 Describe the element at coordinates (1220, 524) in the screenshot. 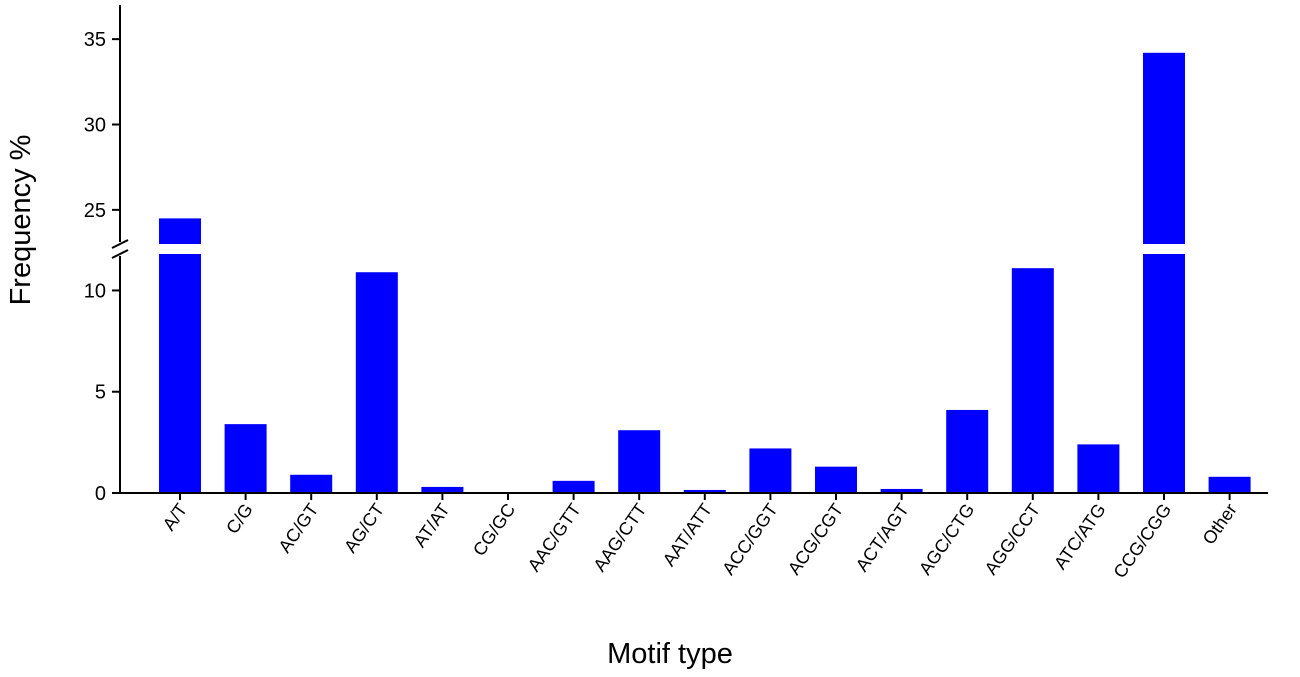

I see `x-tick-label-16: Other` at that location.